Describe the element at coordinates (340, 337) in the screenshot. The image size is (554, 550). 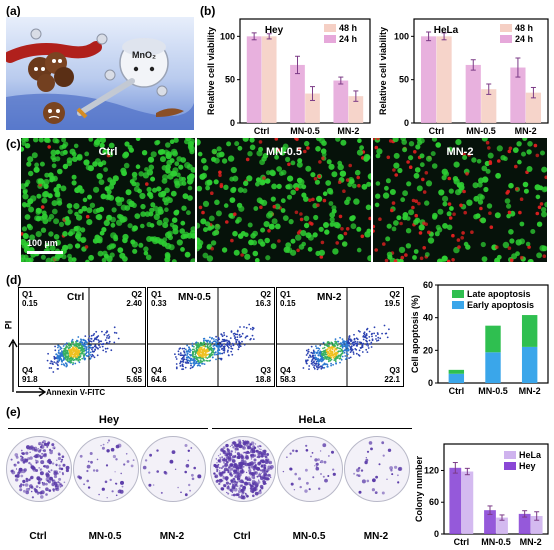
I see `flow-plot-mn-2: Q1 0.15 Q2 19.5 Q4 58.3 Q3 22.1 MN-2` at that location.